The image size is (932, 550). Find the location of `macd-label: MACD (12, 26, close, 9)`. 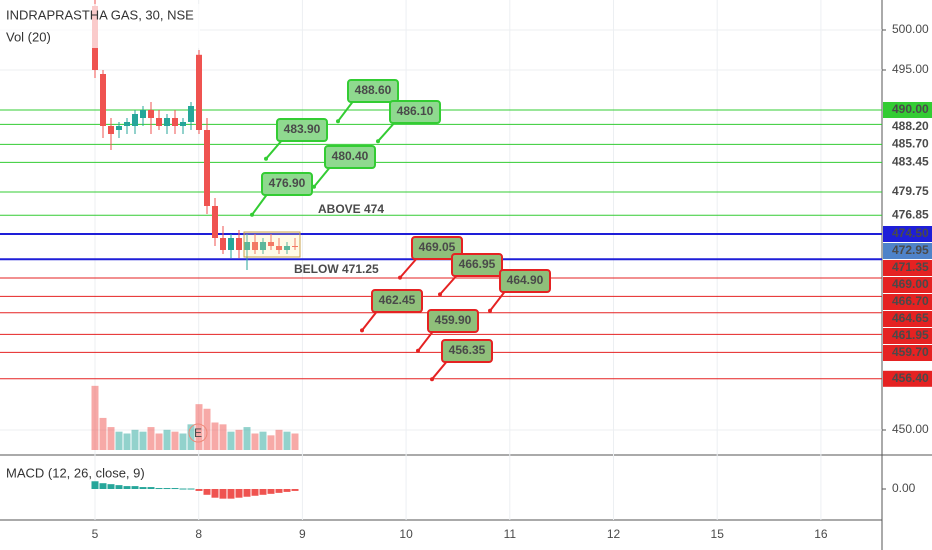

macd-label: MACD (12, 26, close, 9) is located at coordinates (75, 472).